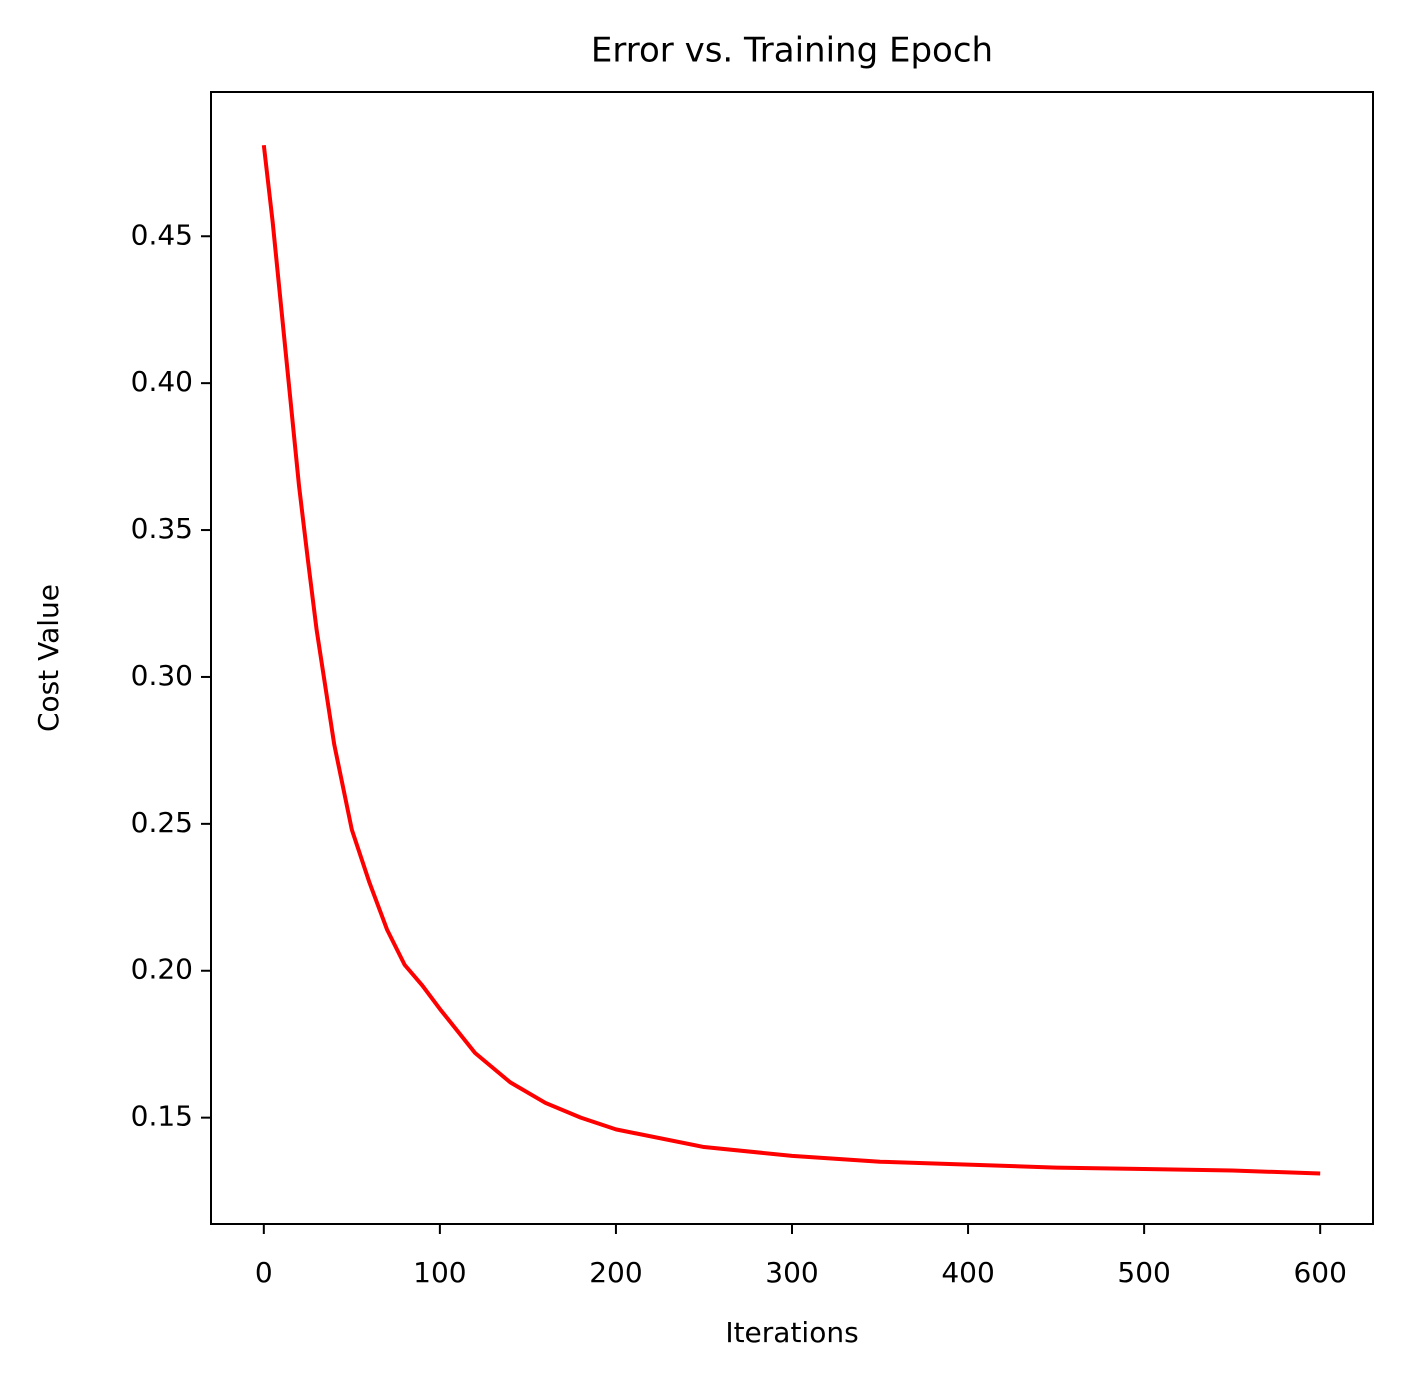 This screenshot has height=1385, width=1403. I want to click on x-tick-label: 400, so click(967, 1272).